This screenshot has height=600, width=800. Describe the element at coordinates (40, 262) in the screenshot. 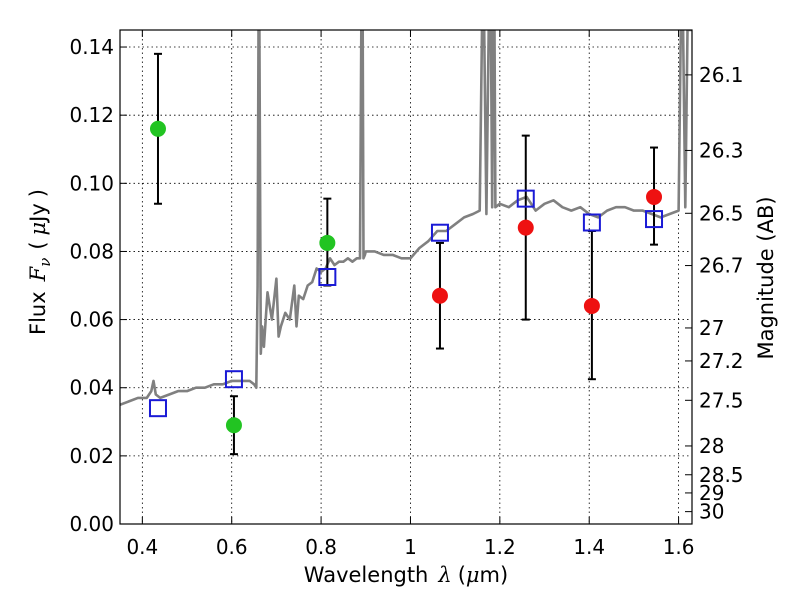

I see `y-axis-label: FluxFν(μJy)` at that location.